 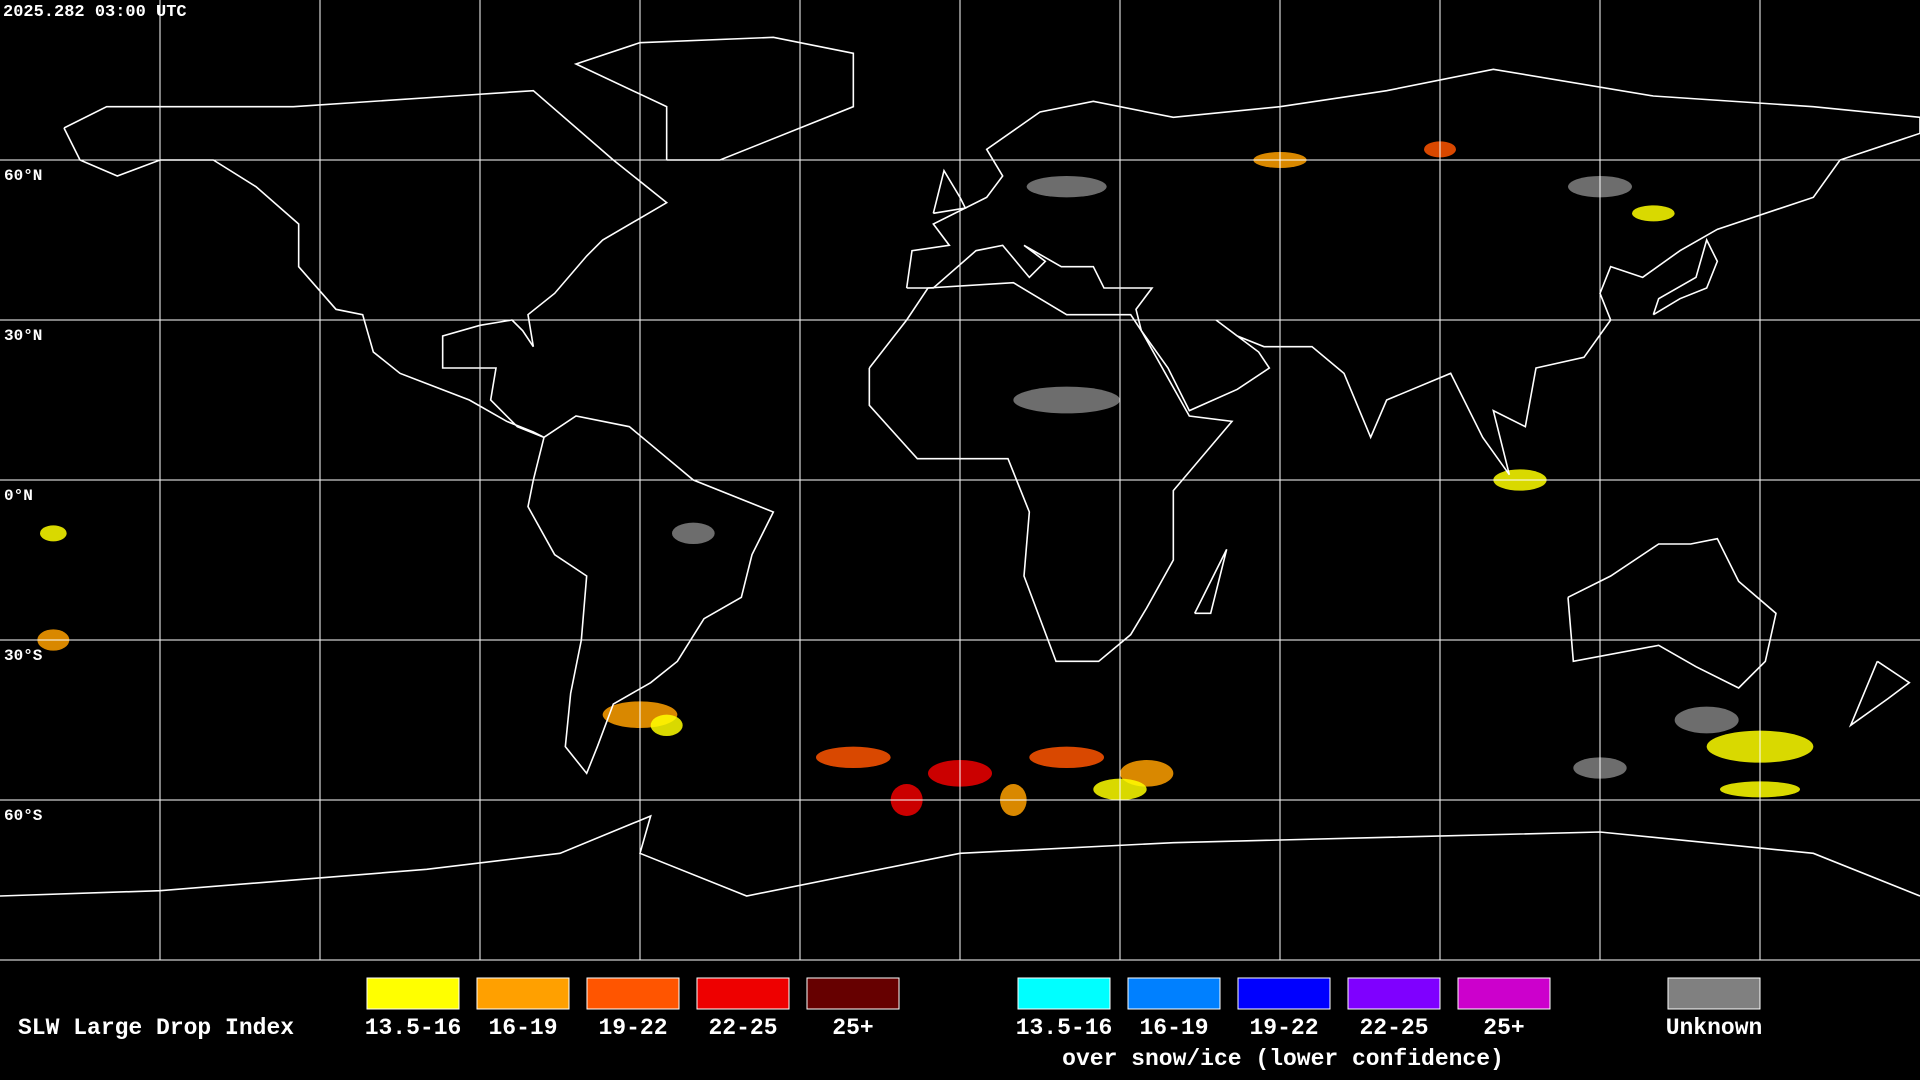 What do you see at coordinates (156, 1028) in the screenshot?
I see `legend-title: SLW Large Drop Index` at bounding box center [156, 1028].